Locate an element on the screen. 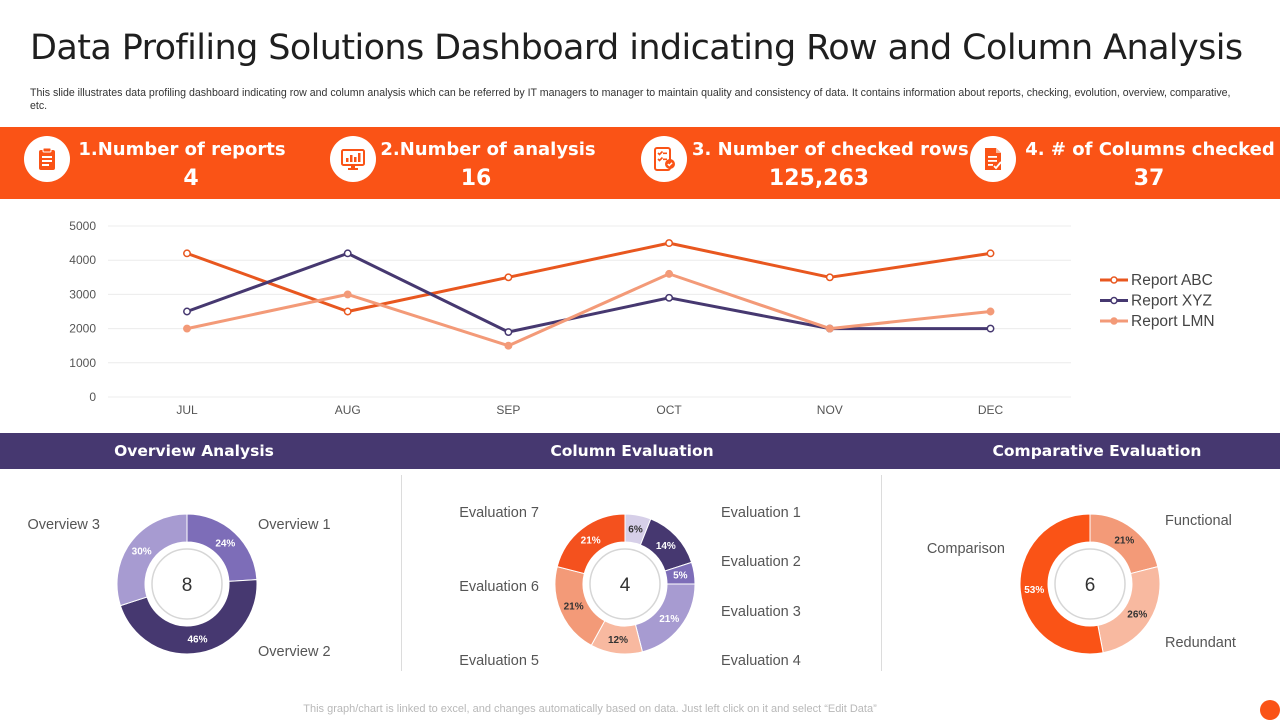 The width and height of the screenshot is (1280, 720). y-tick-label: 5000 is located at coordinates (82, 226).